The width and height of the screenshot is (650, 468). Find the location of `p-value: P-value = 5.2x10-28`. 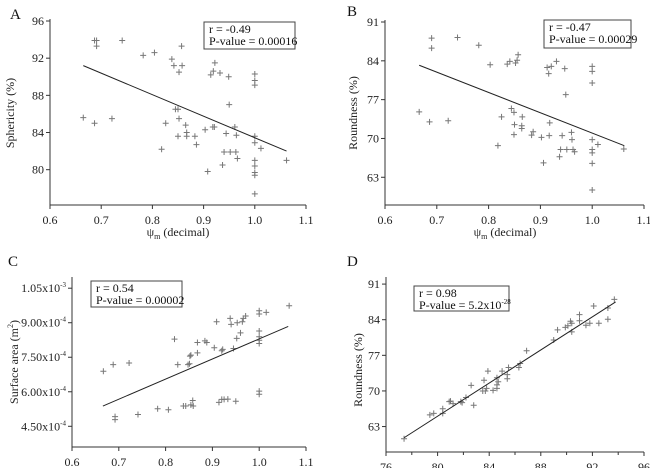

p-value: P-value = 5.2x10-28 is located at coordinates (465, 305).